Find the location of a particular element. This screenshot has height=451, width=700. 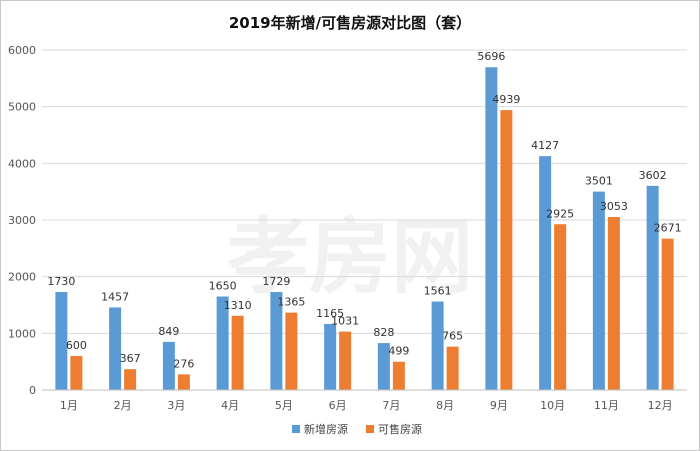

data-label: 3053 is located at coordinates (614, 206).